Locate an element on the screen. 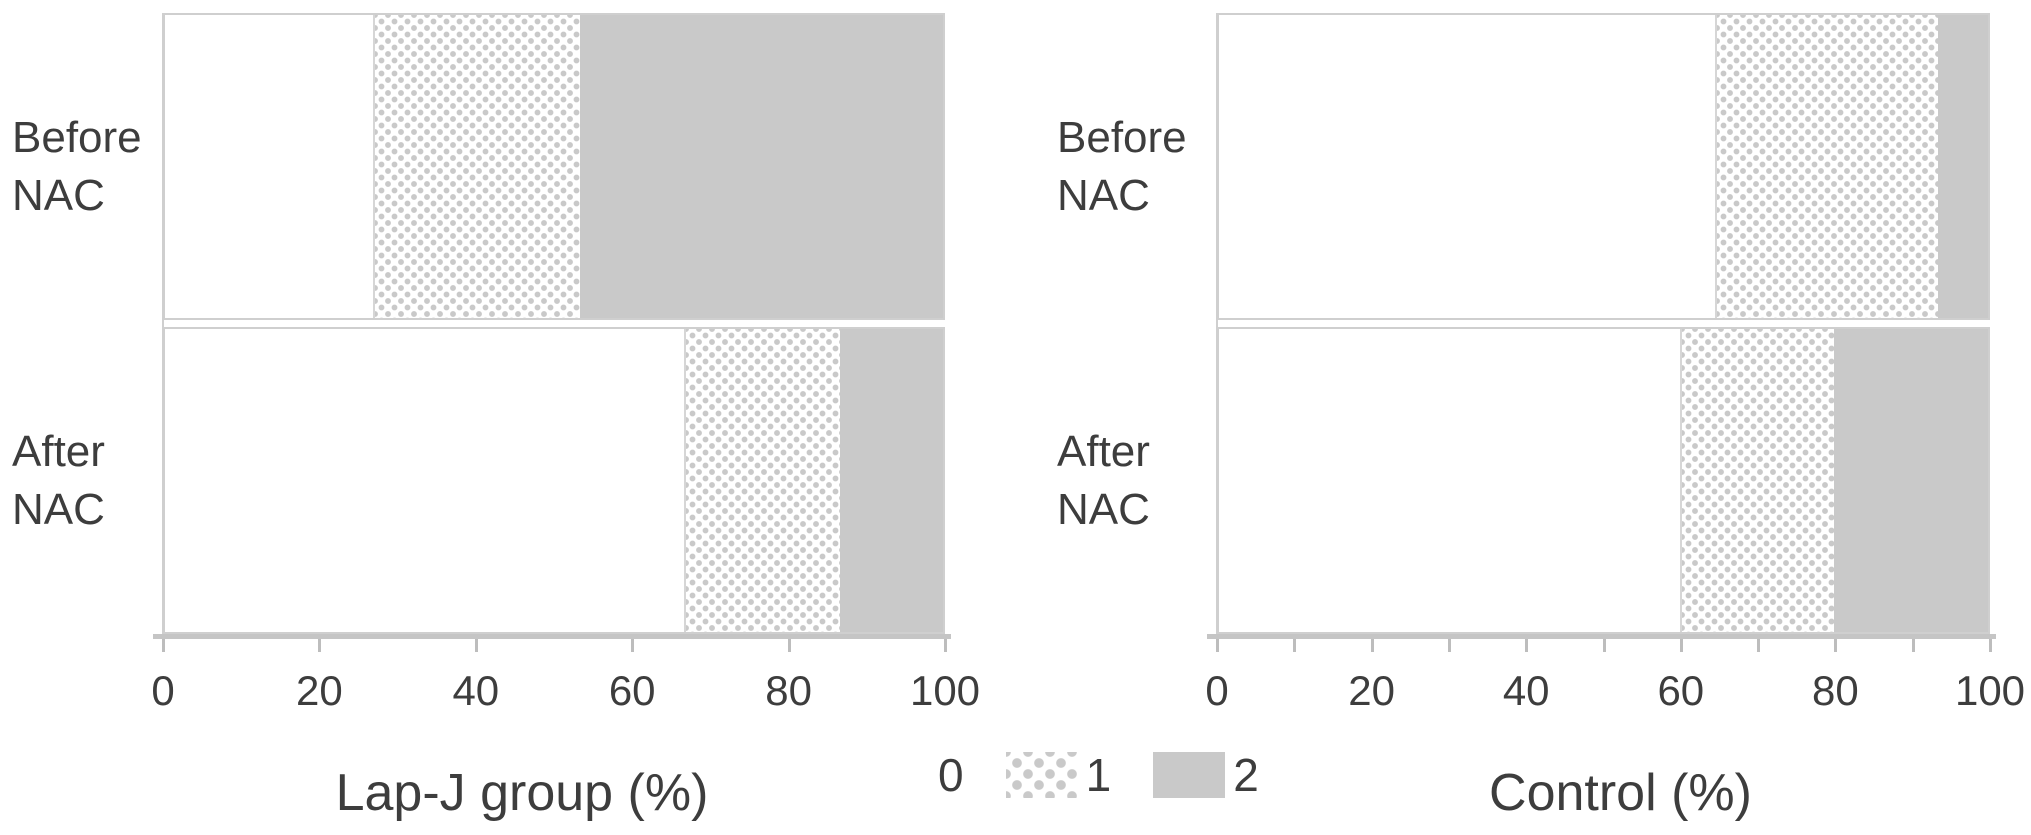 This screenshot has height=835, width=2031. legend-item-grade-0: 0 is located at coordinates (911, 775).